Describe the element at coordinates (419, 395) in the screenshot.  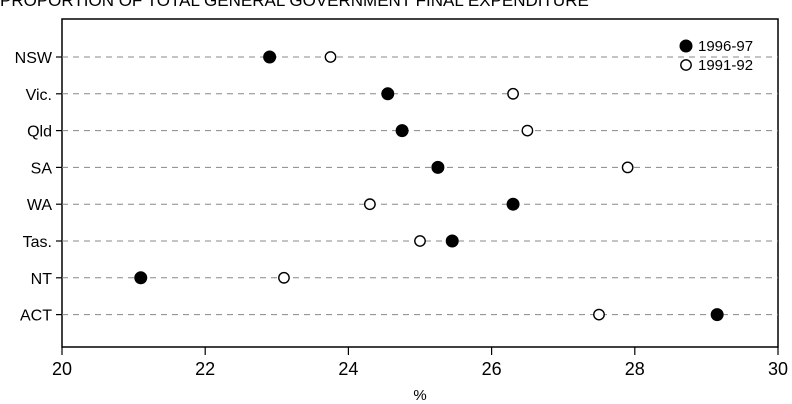
I see `x-axis-label: %` at that location.